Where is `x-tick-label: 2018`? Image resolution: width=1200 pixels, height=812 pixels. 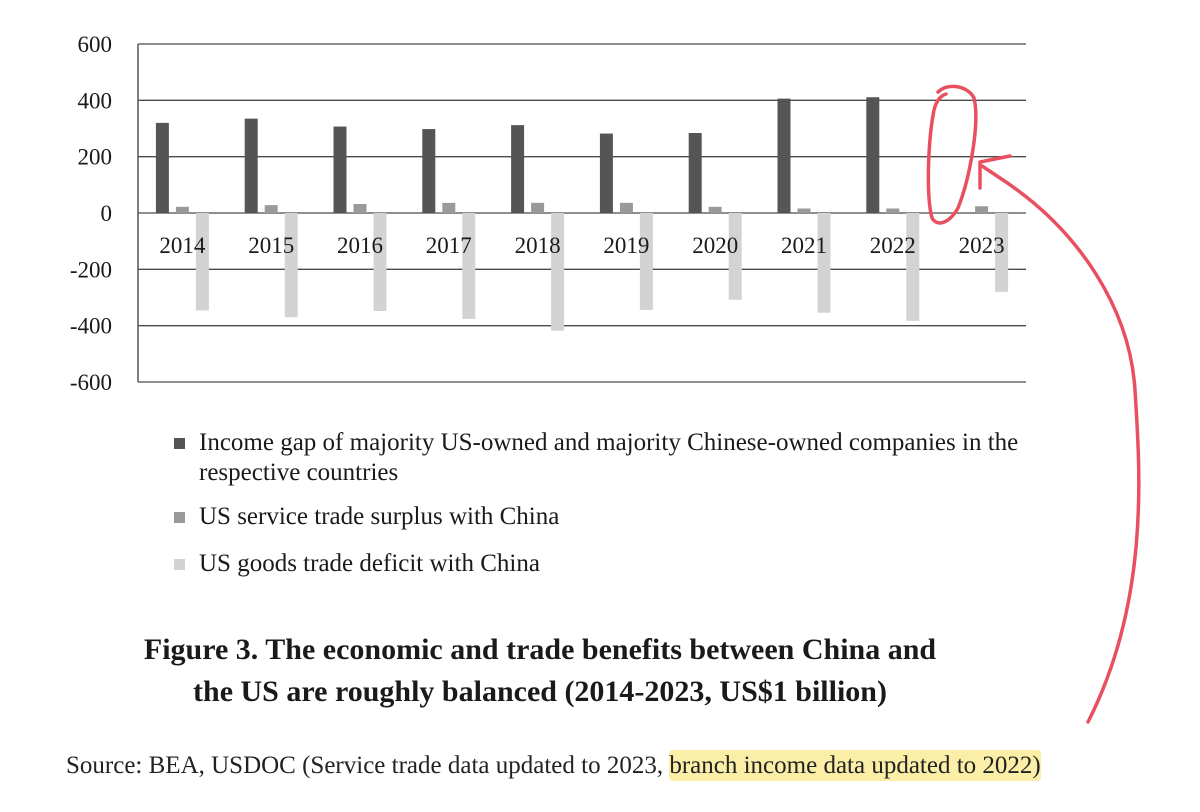 x-tick-label: 2018 is located at coordinates (538, 245).